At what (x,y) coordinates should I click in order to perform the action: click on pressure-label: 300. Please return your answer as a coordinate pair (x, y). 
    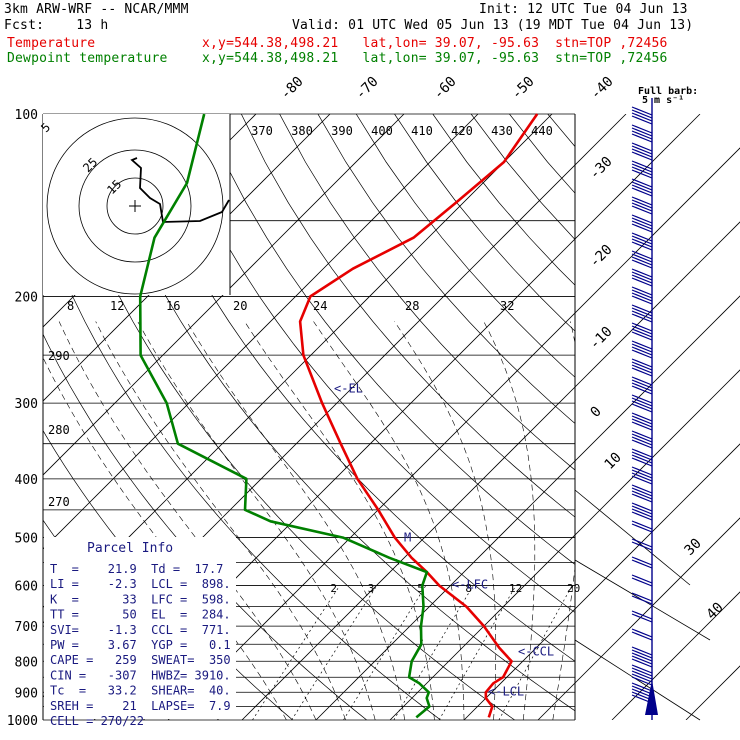
    Looking at the image, I should click on (26, 404).